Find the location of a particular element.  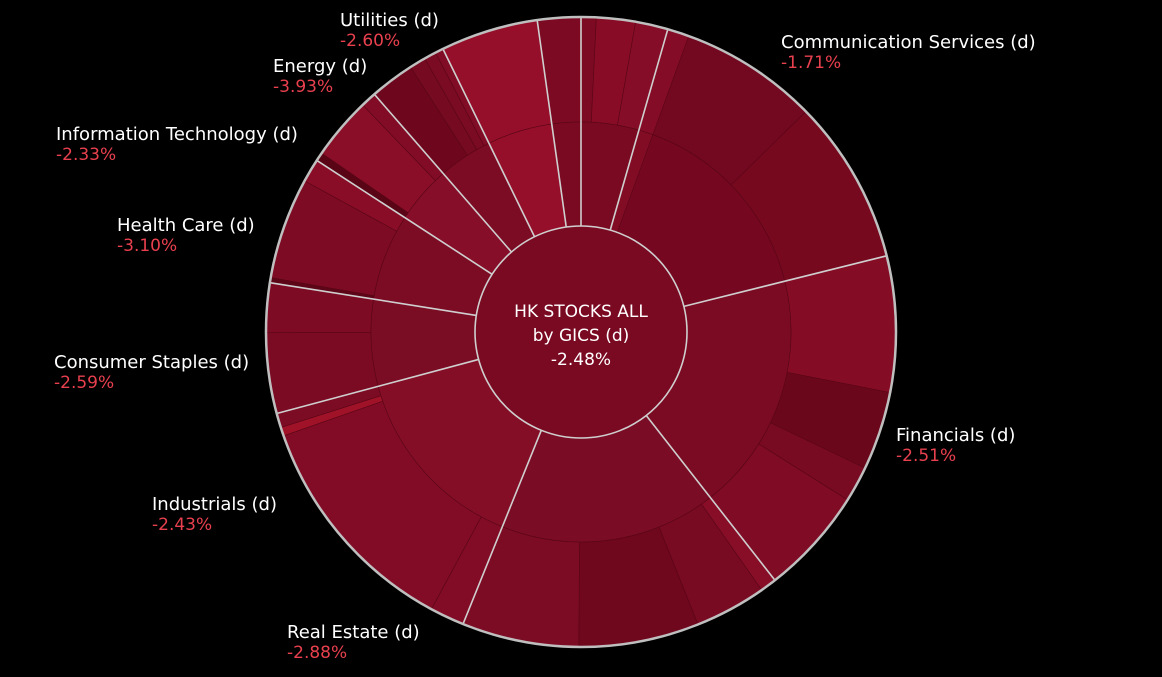

label-change: -2.60% is located at coordinates (370, 41).